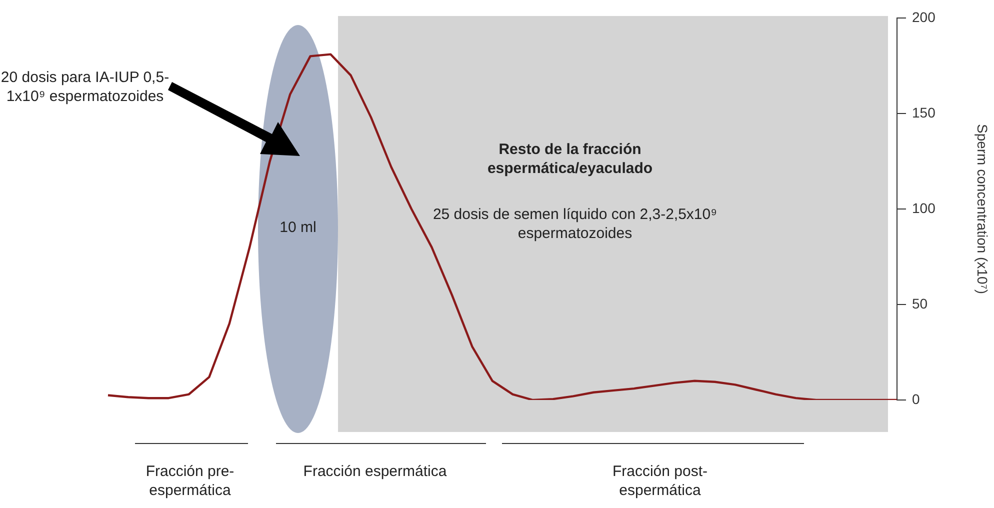 The height and width of the screenshot is (508, 994). I want to click on text: Fracción post-espermática, so click(660, 481).